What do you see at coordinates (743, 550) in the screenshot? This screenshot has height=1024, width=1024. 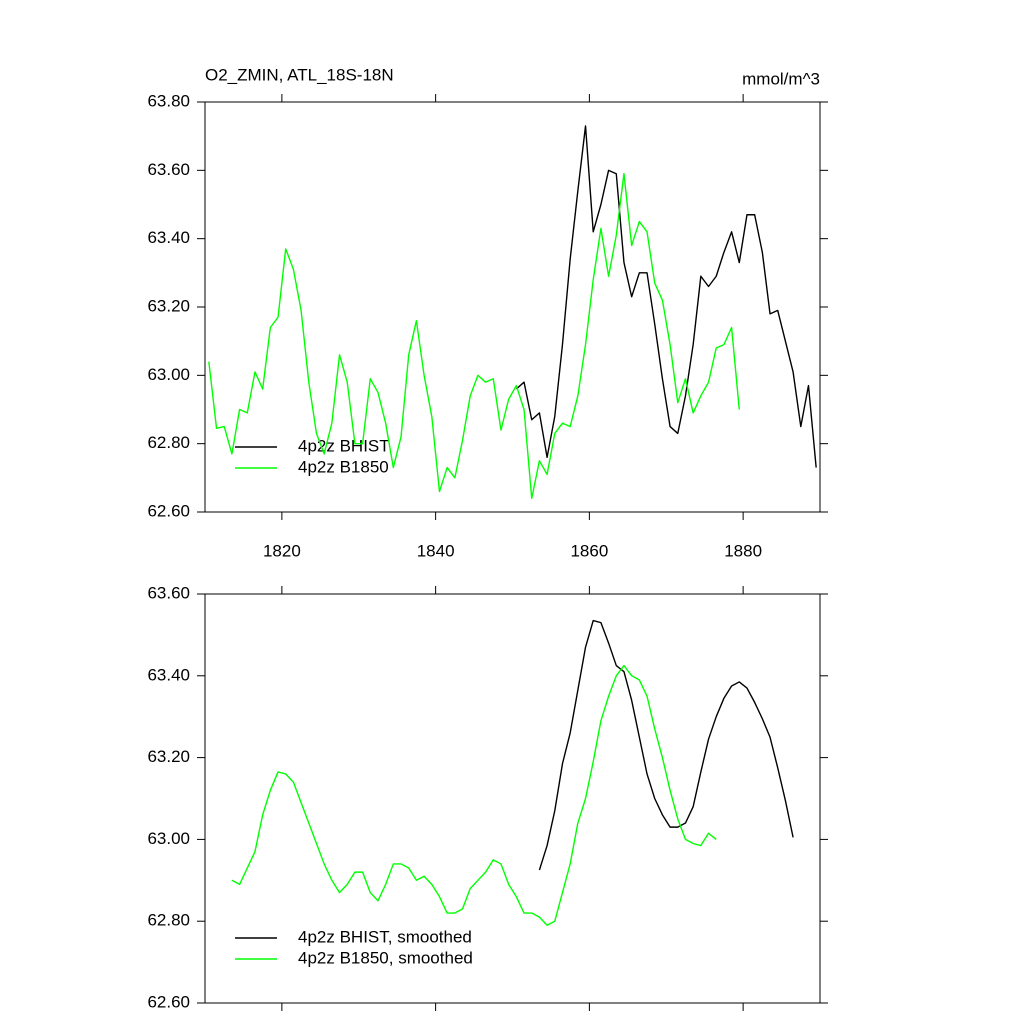 I see `x-tick-label: 1880` at bounding box center [743, 550].